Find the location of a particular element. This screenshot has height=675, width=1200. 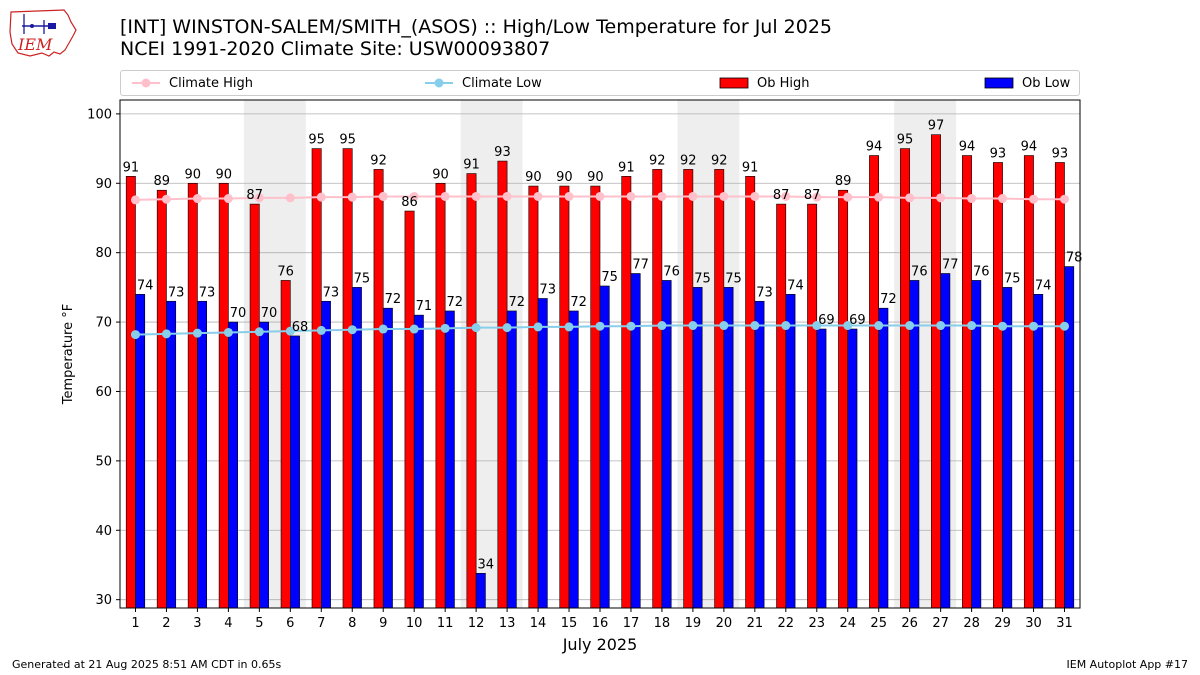

y-tick-label: 30 is located at coordinates (103, 600).